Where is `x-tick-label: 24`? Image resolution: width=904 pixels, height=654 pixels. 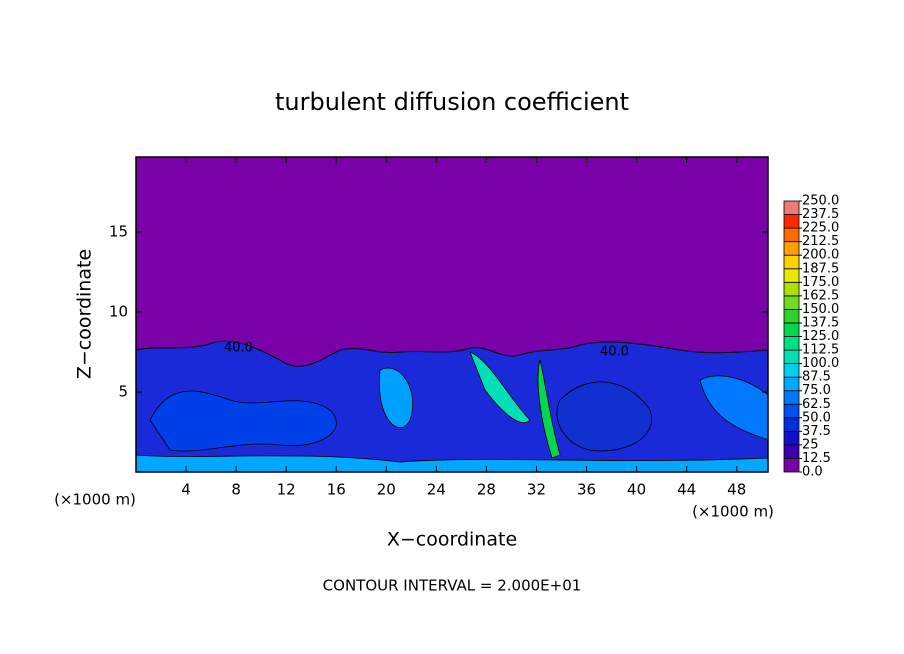
x-tick-label: 24 is located at coordinates (436, 490).